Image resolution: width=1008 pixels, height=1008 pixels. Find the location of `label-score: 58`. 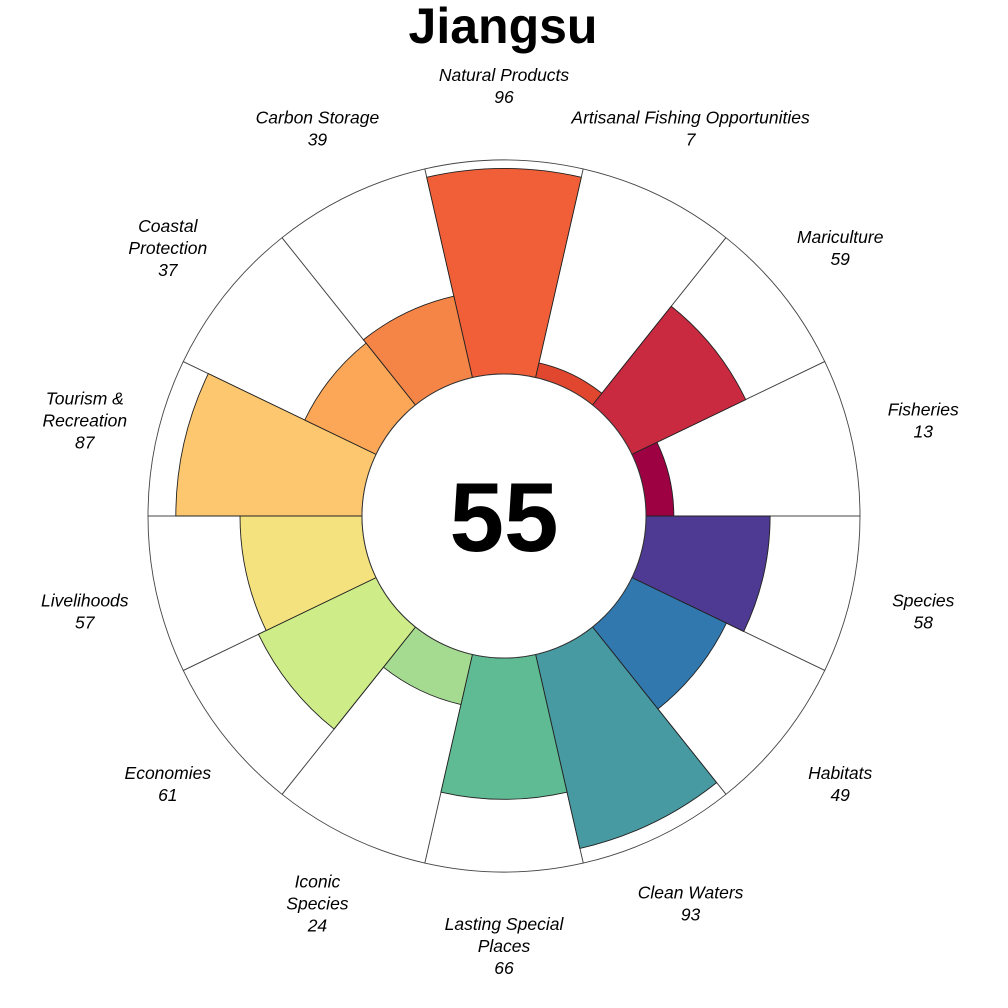

label-score: 58 is located at coordinates (923, 623).